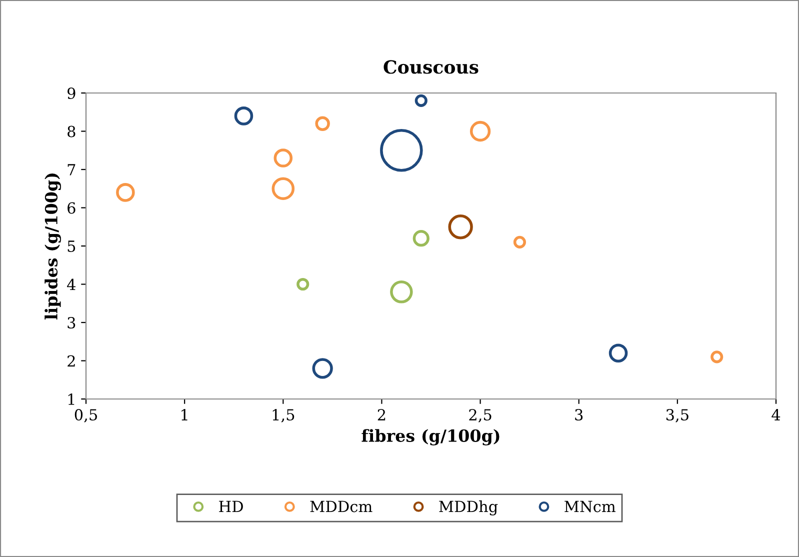  Describe the element at coordinates (231, 506) in the screenshot. I see `legend-label: HD` at that location.